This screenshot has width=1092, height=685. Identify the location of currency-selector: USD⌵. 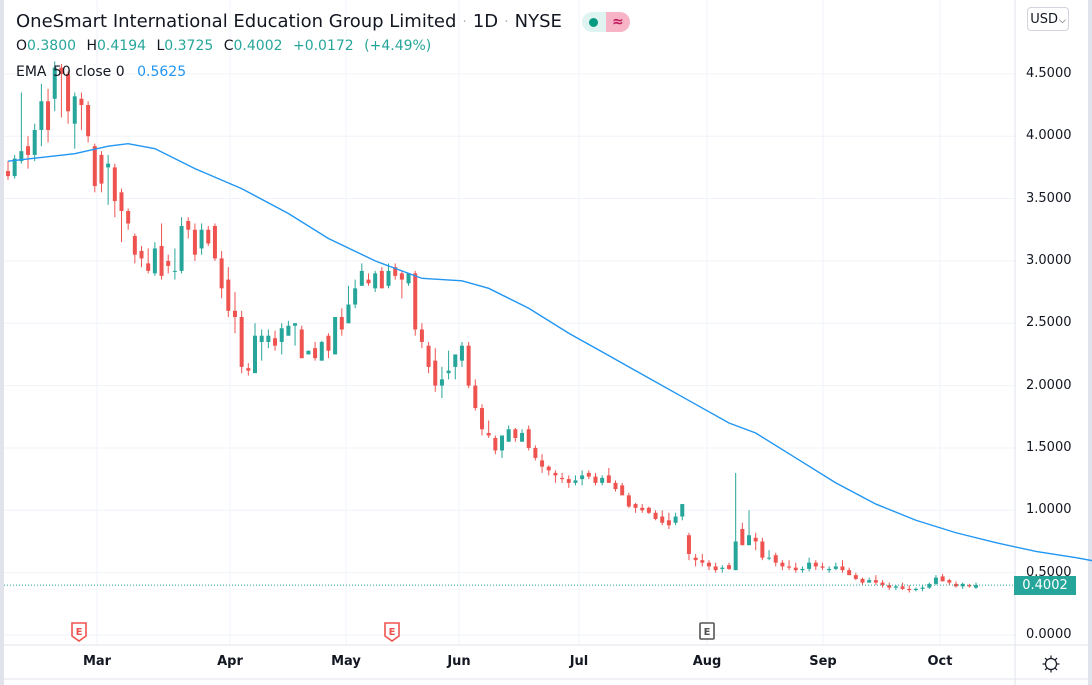
(1048, 19).